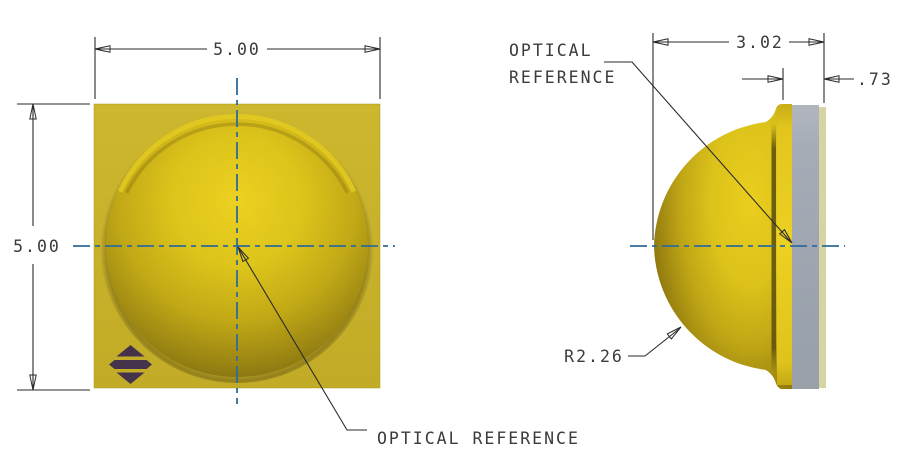 Image resolution: width=903 pixels, height=454 pixels. I want to click on optical-reference-callout-side-view: OPTICAL REFERENCE, so click(651, 142).